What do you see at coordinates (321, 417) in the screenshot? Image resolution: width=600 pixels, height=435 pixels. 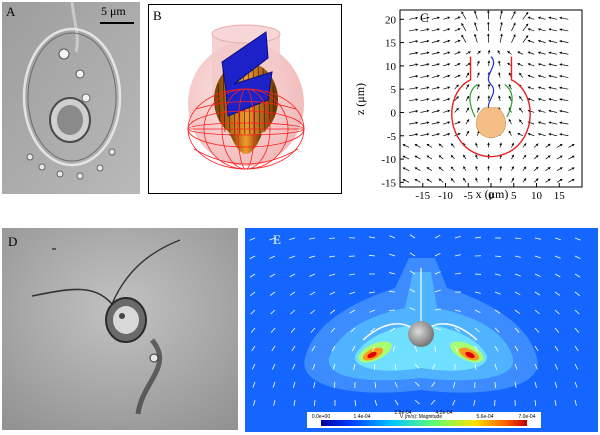 I see `colorbar-tick: 0.0e+00` at bounding box center [321, 417].